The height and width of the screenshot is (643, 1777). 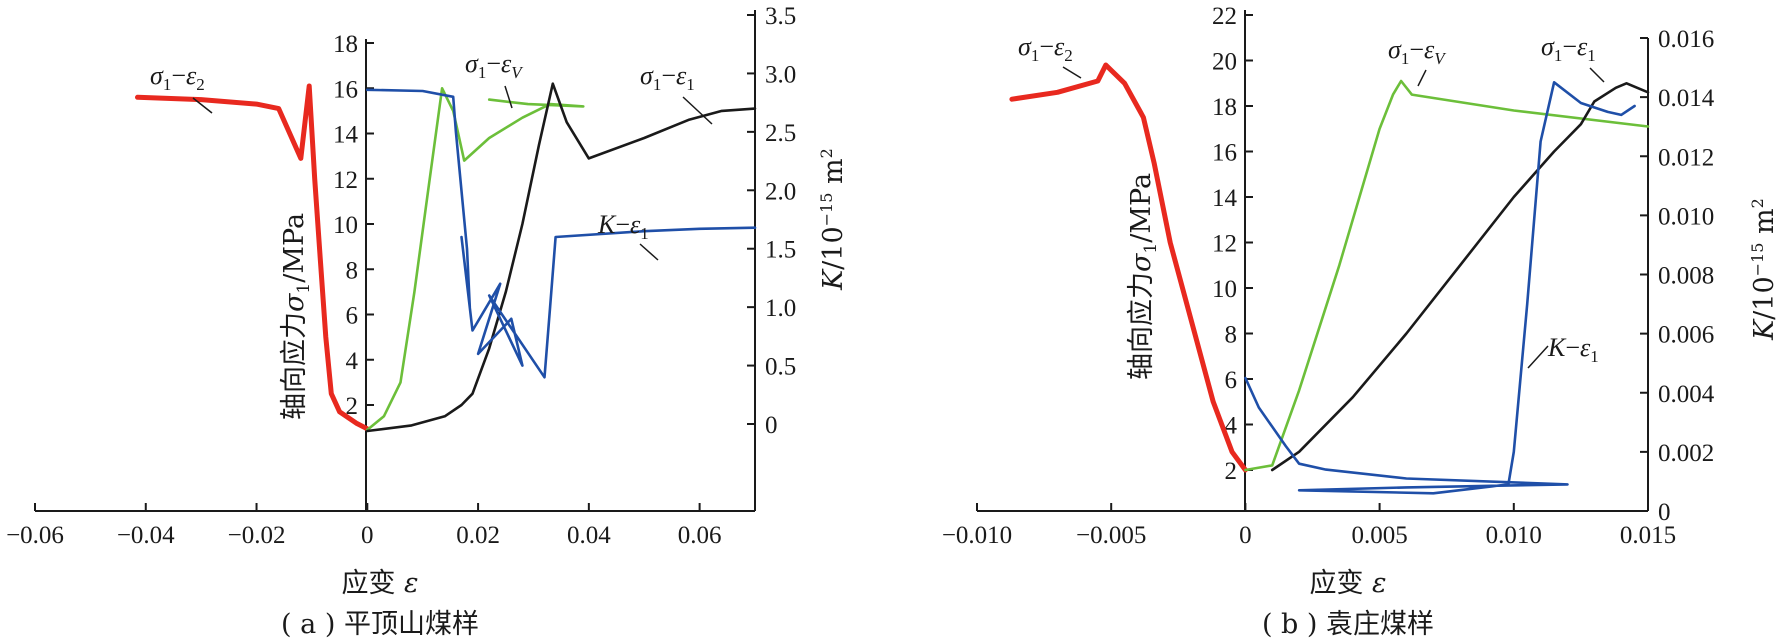 What do you see at coordinates (780, 367) in the screenshot?
I see `panel-a-y2-tick-label: 0.5` at bounding box center [780, 367].